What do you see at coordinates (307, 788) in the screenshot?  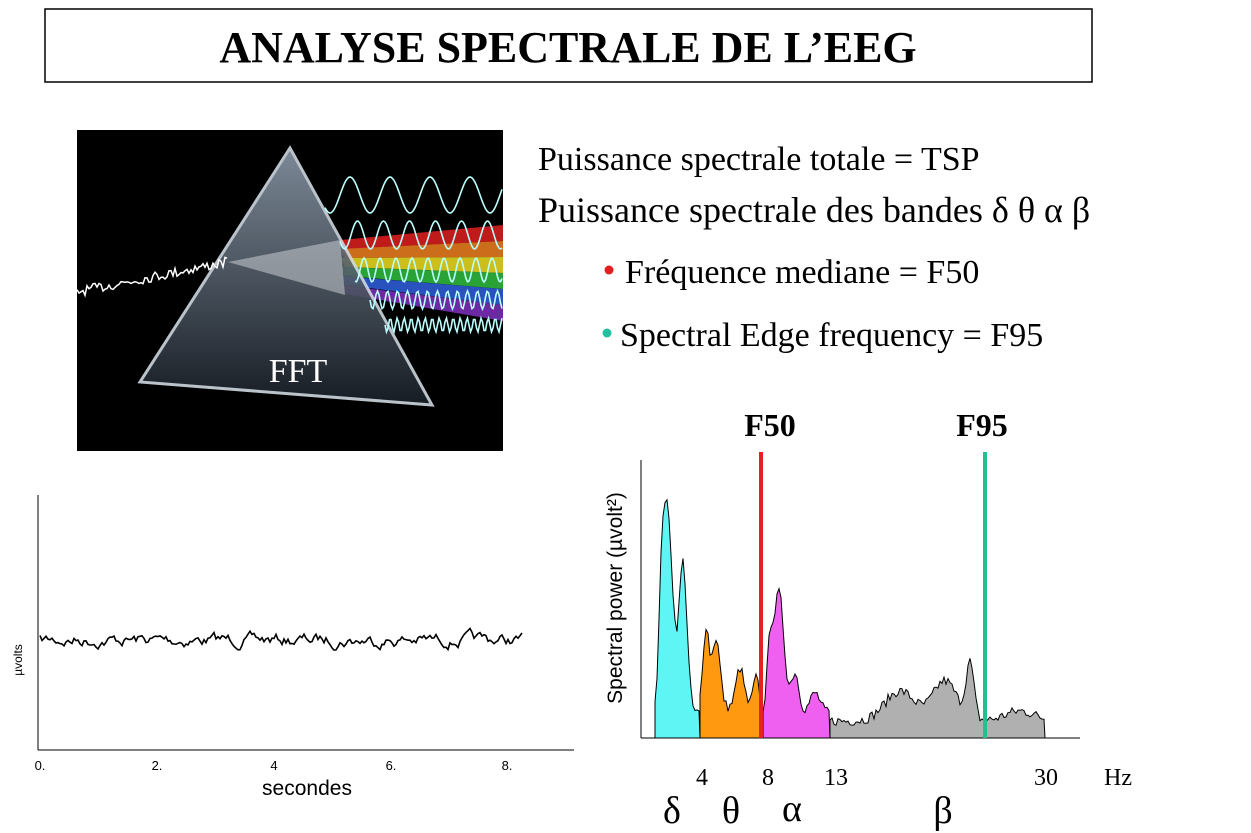 I see `x-label: secondes` at bounding box center [307, 788].